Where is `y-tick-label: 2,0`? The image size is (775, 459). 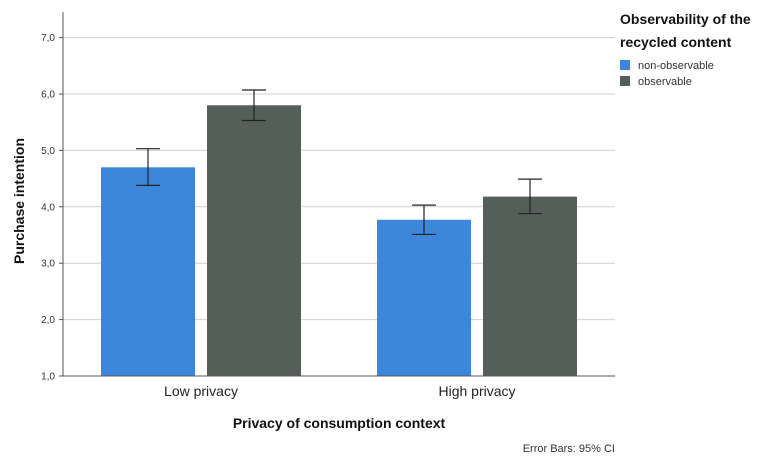
y-tick-label: 2,0 is located at coordinates (48, 320).